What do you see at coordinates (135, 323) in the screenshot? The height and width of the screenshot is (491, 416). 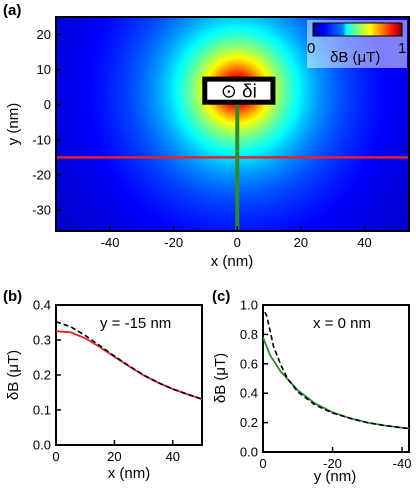 I see `panel-b-annotation: y = -15 nm` at bounding box center [135, 323].